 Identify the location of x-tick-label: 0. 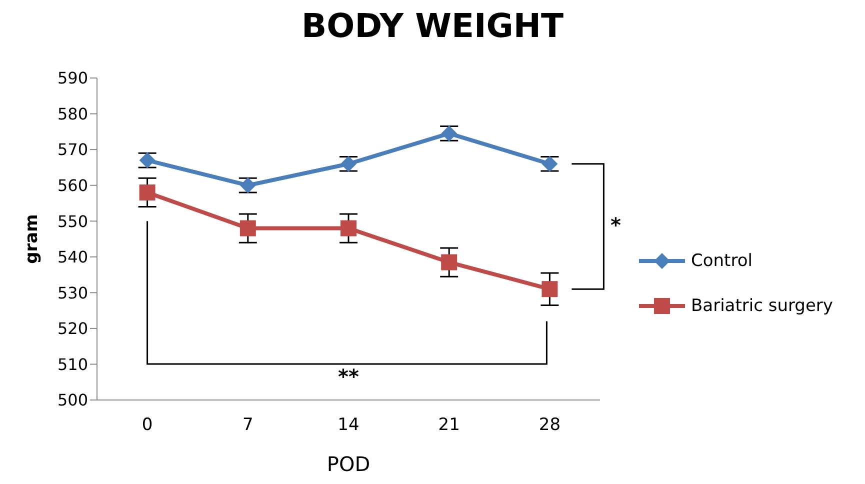
(147, 425).